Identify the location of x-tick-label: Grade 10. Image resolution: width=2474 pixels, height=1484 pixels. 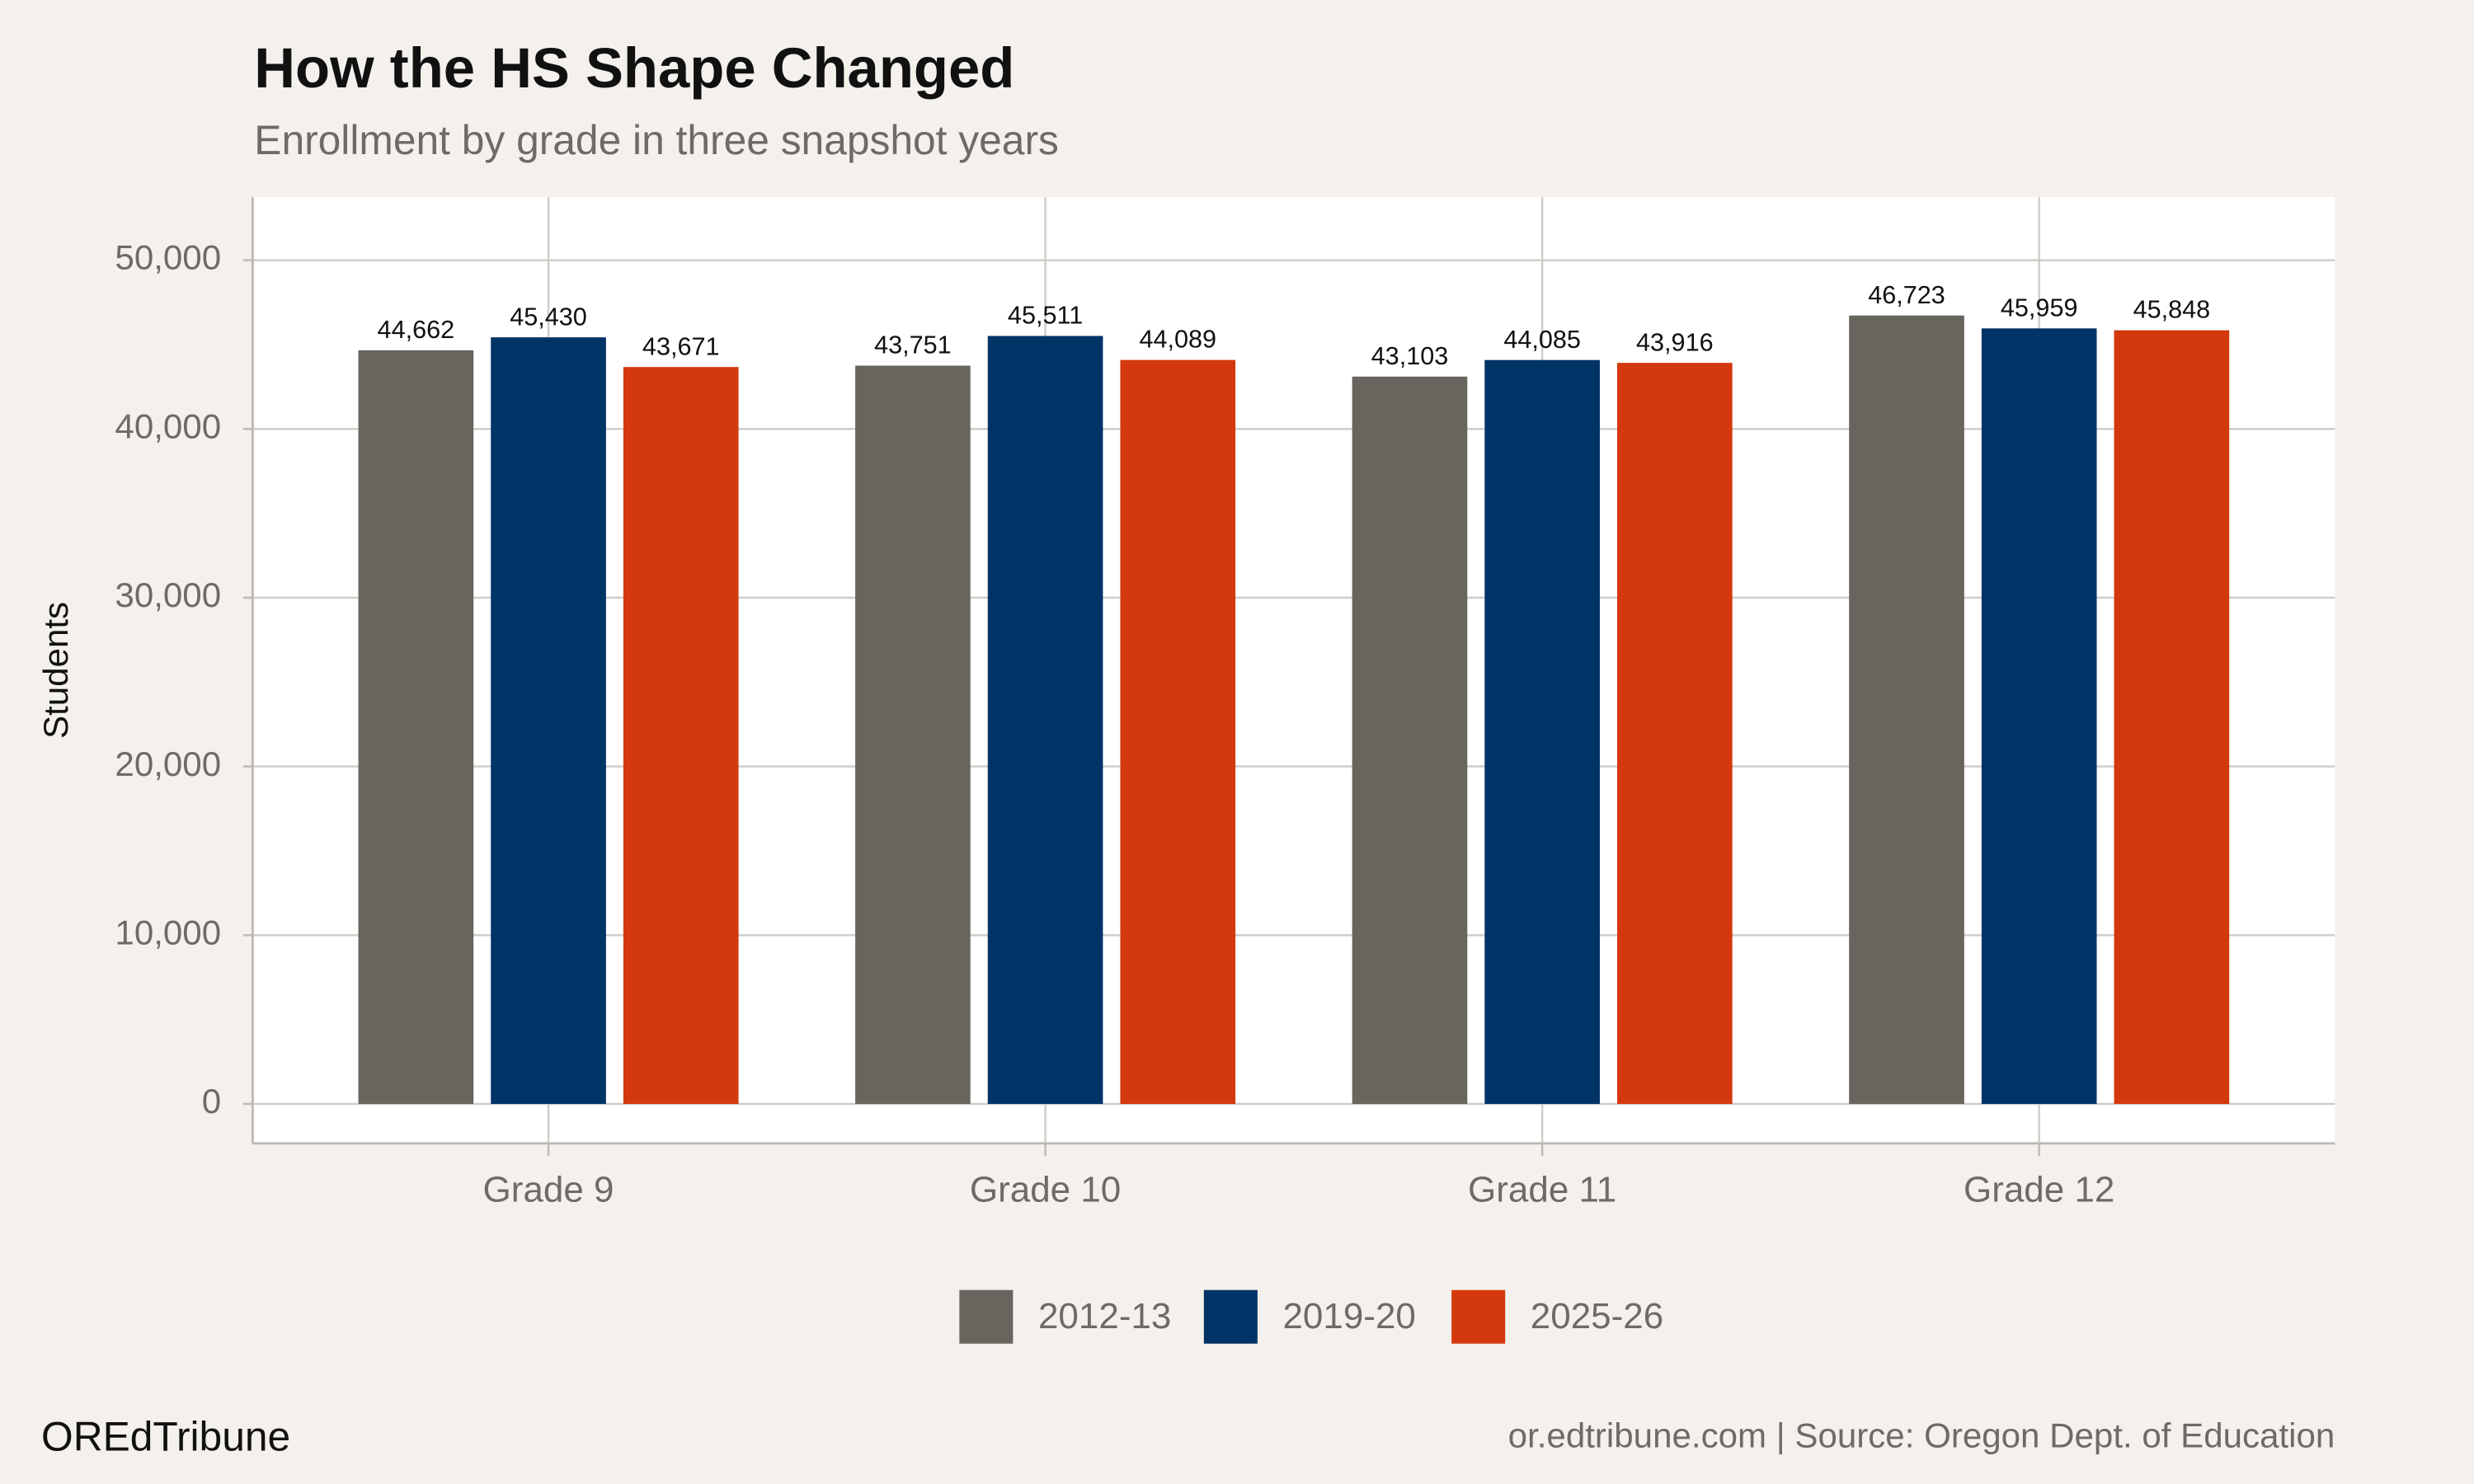
(1045, 1190).